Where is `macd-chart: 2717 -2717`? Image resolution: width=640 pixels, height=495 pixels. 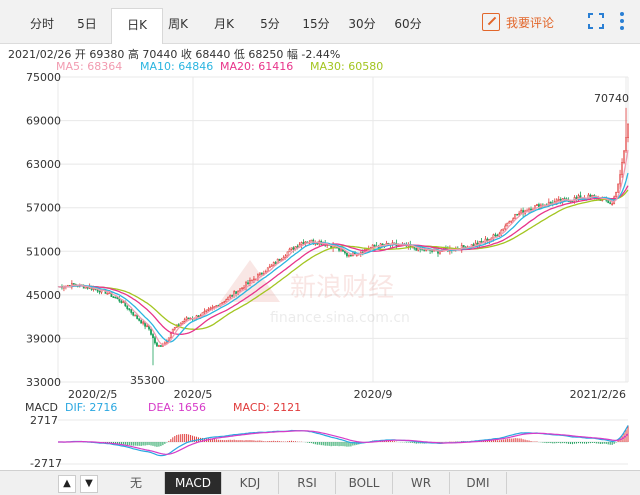 macd-chart: 2717 -2717 is located at coordinates (320, 441).